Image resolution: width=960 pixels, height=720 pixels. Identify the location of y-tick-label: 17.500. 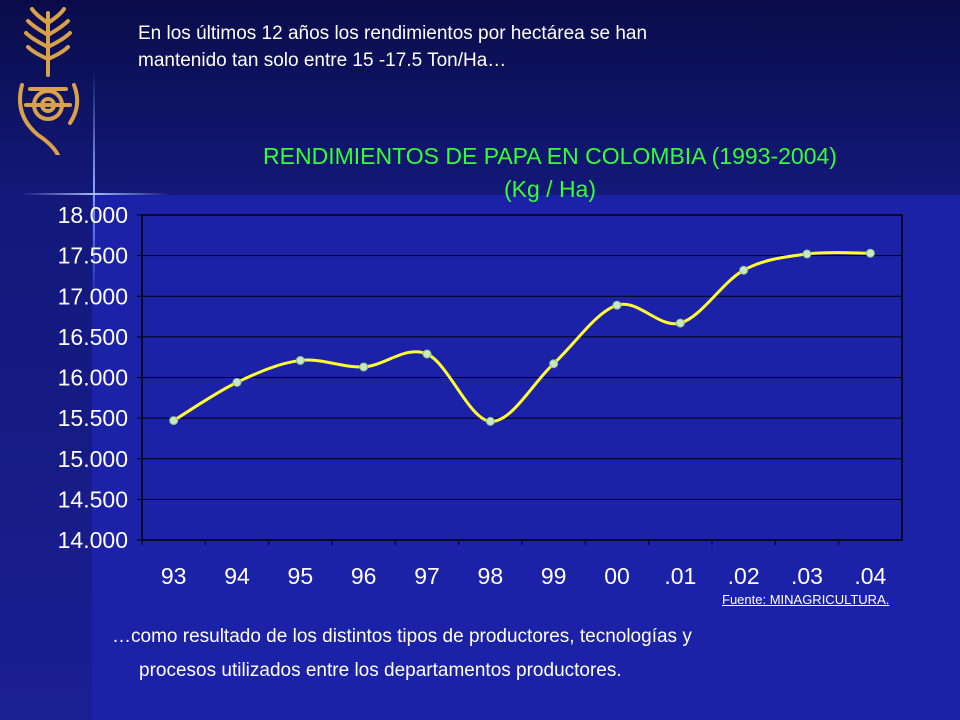
(93, 256).